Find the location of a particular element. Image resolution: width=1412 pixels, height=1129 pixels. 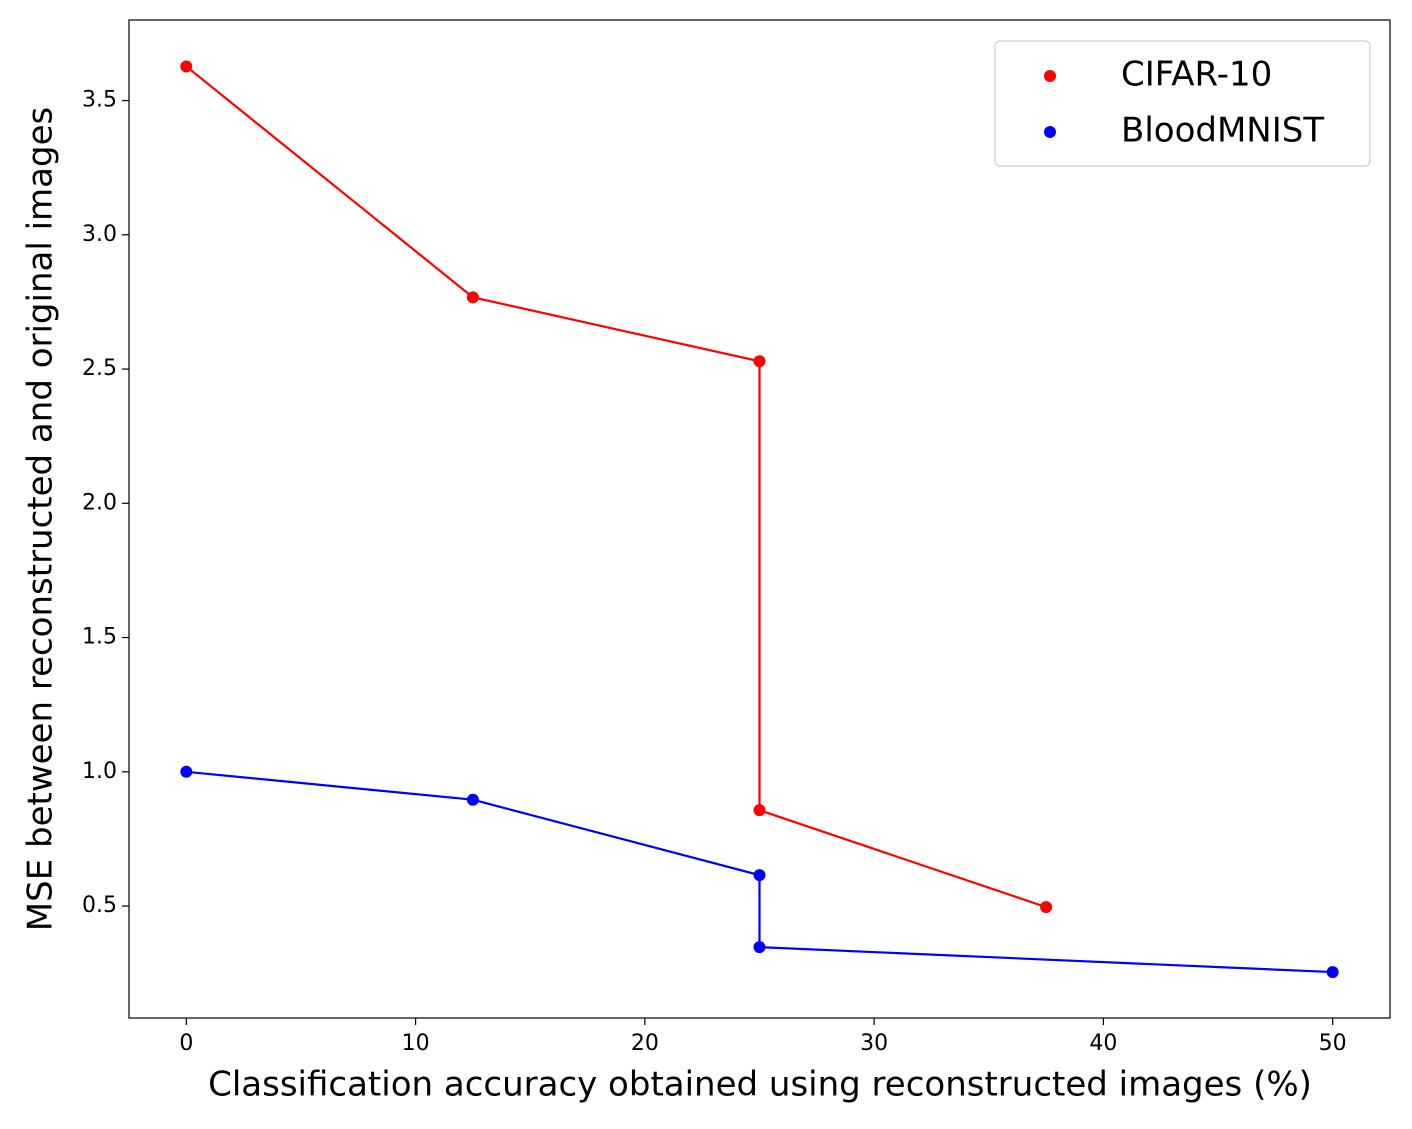

x-tick-label: 50 is located at coordinates (1333, 1043).